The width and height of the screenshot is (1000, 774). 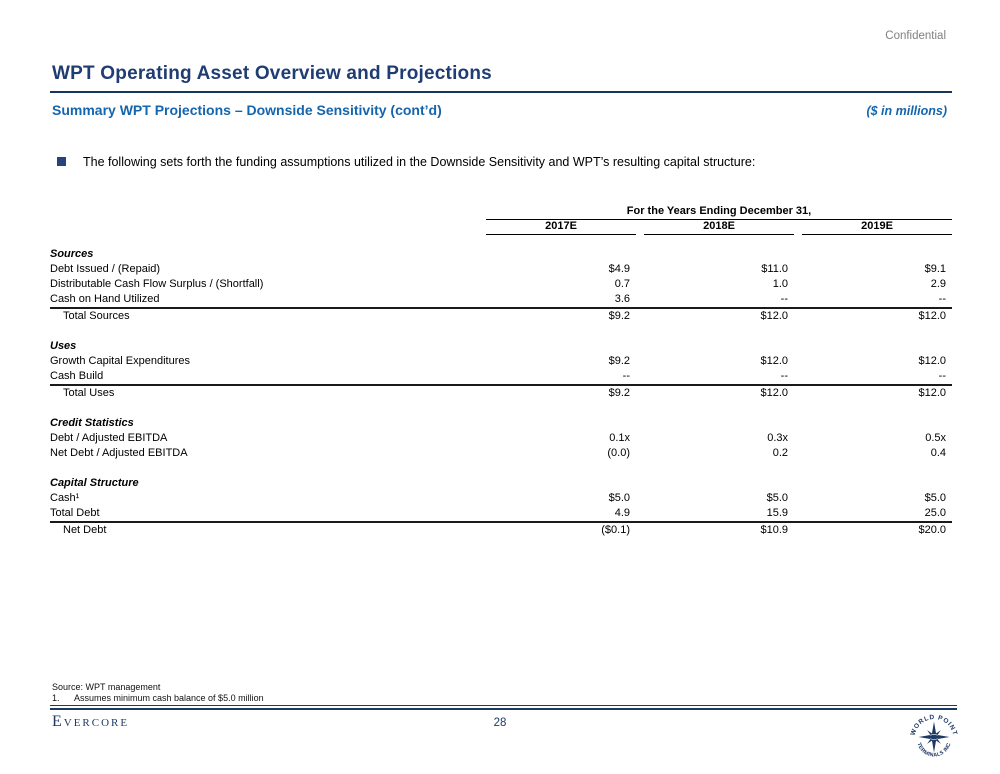 I want to click on section-heading-row: Capital Structure, so click(x=501, y=483).